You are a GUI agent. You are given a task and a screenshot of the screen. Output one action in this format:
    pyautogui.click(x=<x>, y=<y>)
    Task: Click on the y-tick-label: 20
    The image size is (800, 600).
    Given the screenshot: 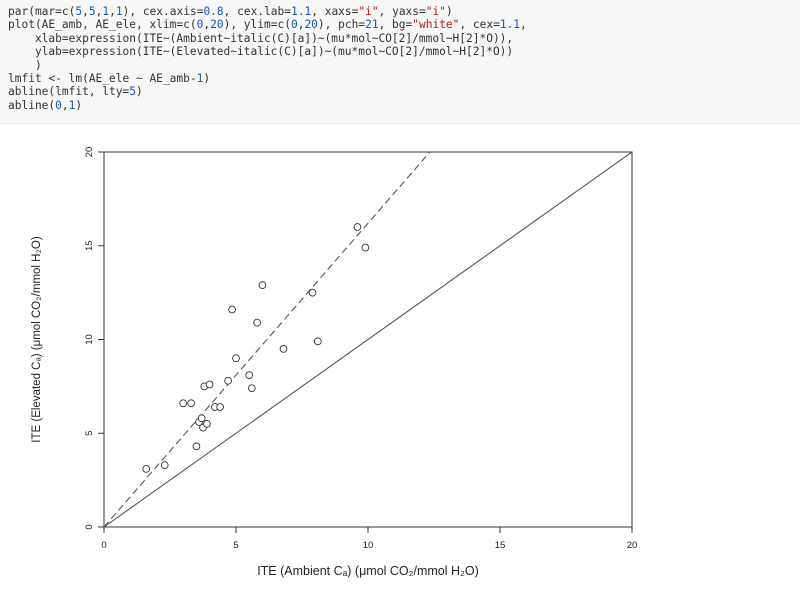 What is the action you would take?
    pyautogui.click(x=89, y=152)
    